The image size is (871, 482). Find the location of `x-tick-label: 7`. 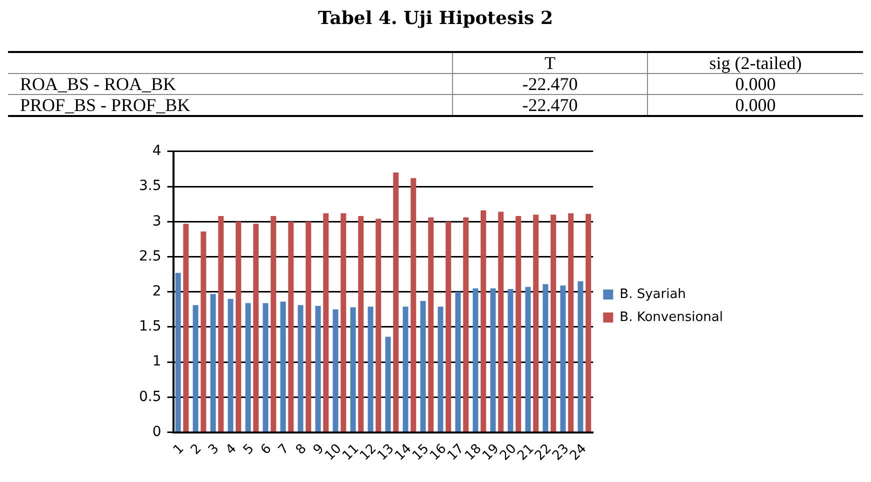

x-tick-label: 7 is located at coordinates (284, 449).